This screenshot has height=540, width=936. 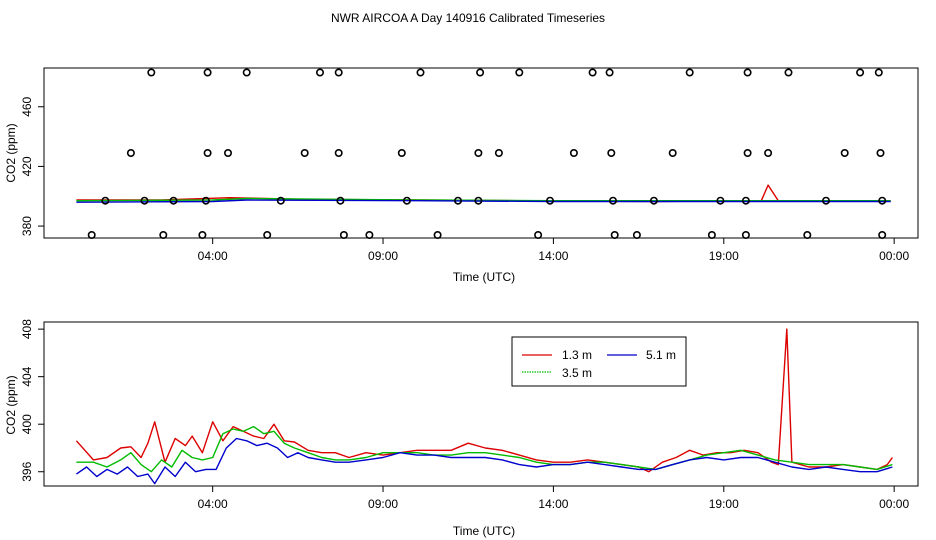 What do you see at coordinates (577, 355) in the screenshot?
I see `legend-label-1-3m: 1.3 m` at bounding box center [577, 355].